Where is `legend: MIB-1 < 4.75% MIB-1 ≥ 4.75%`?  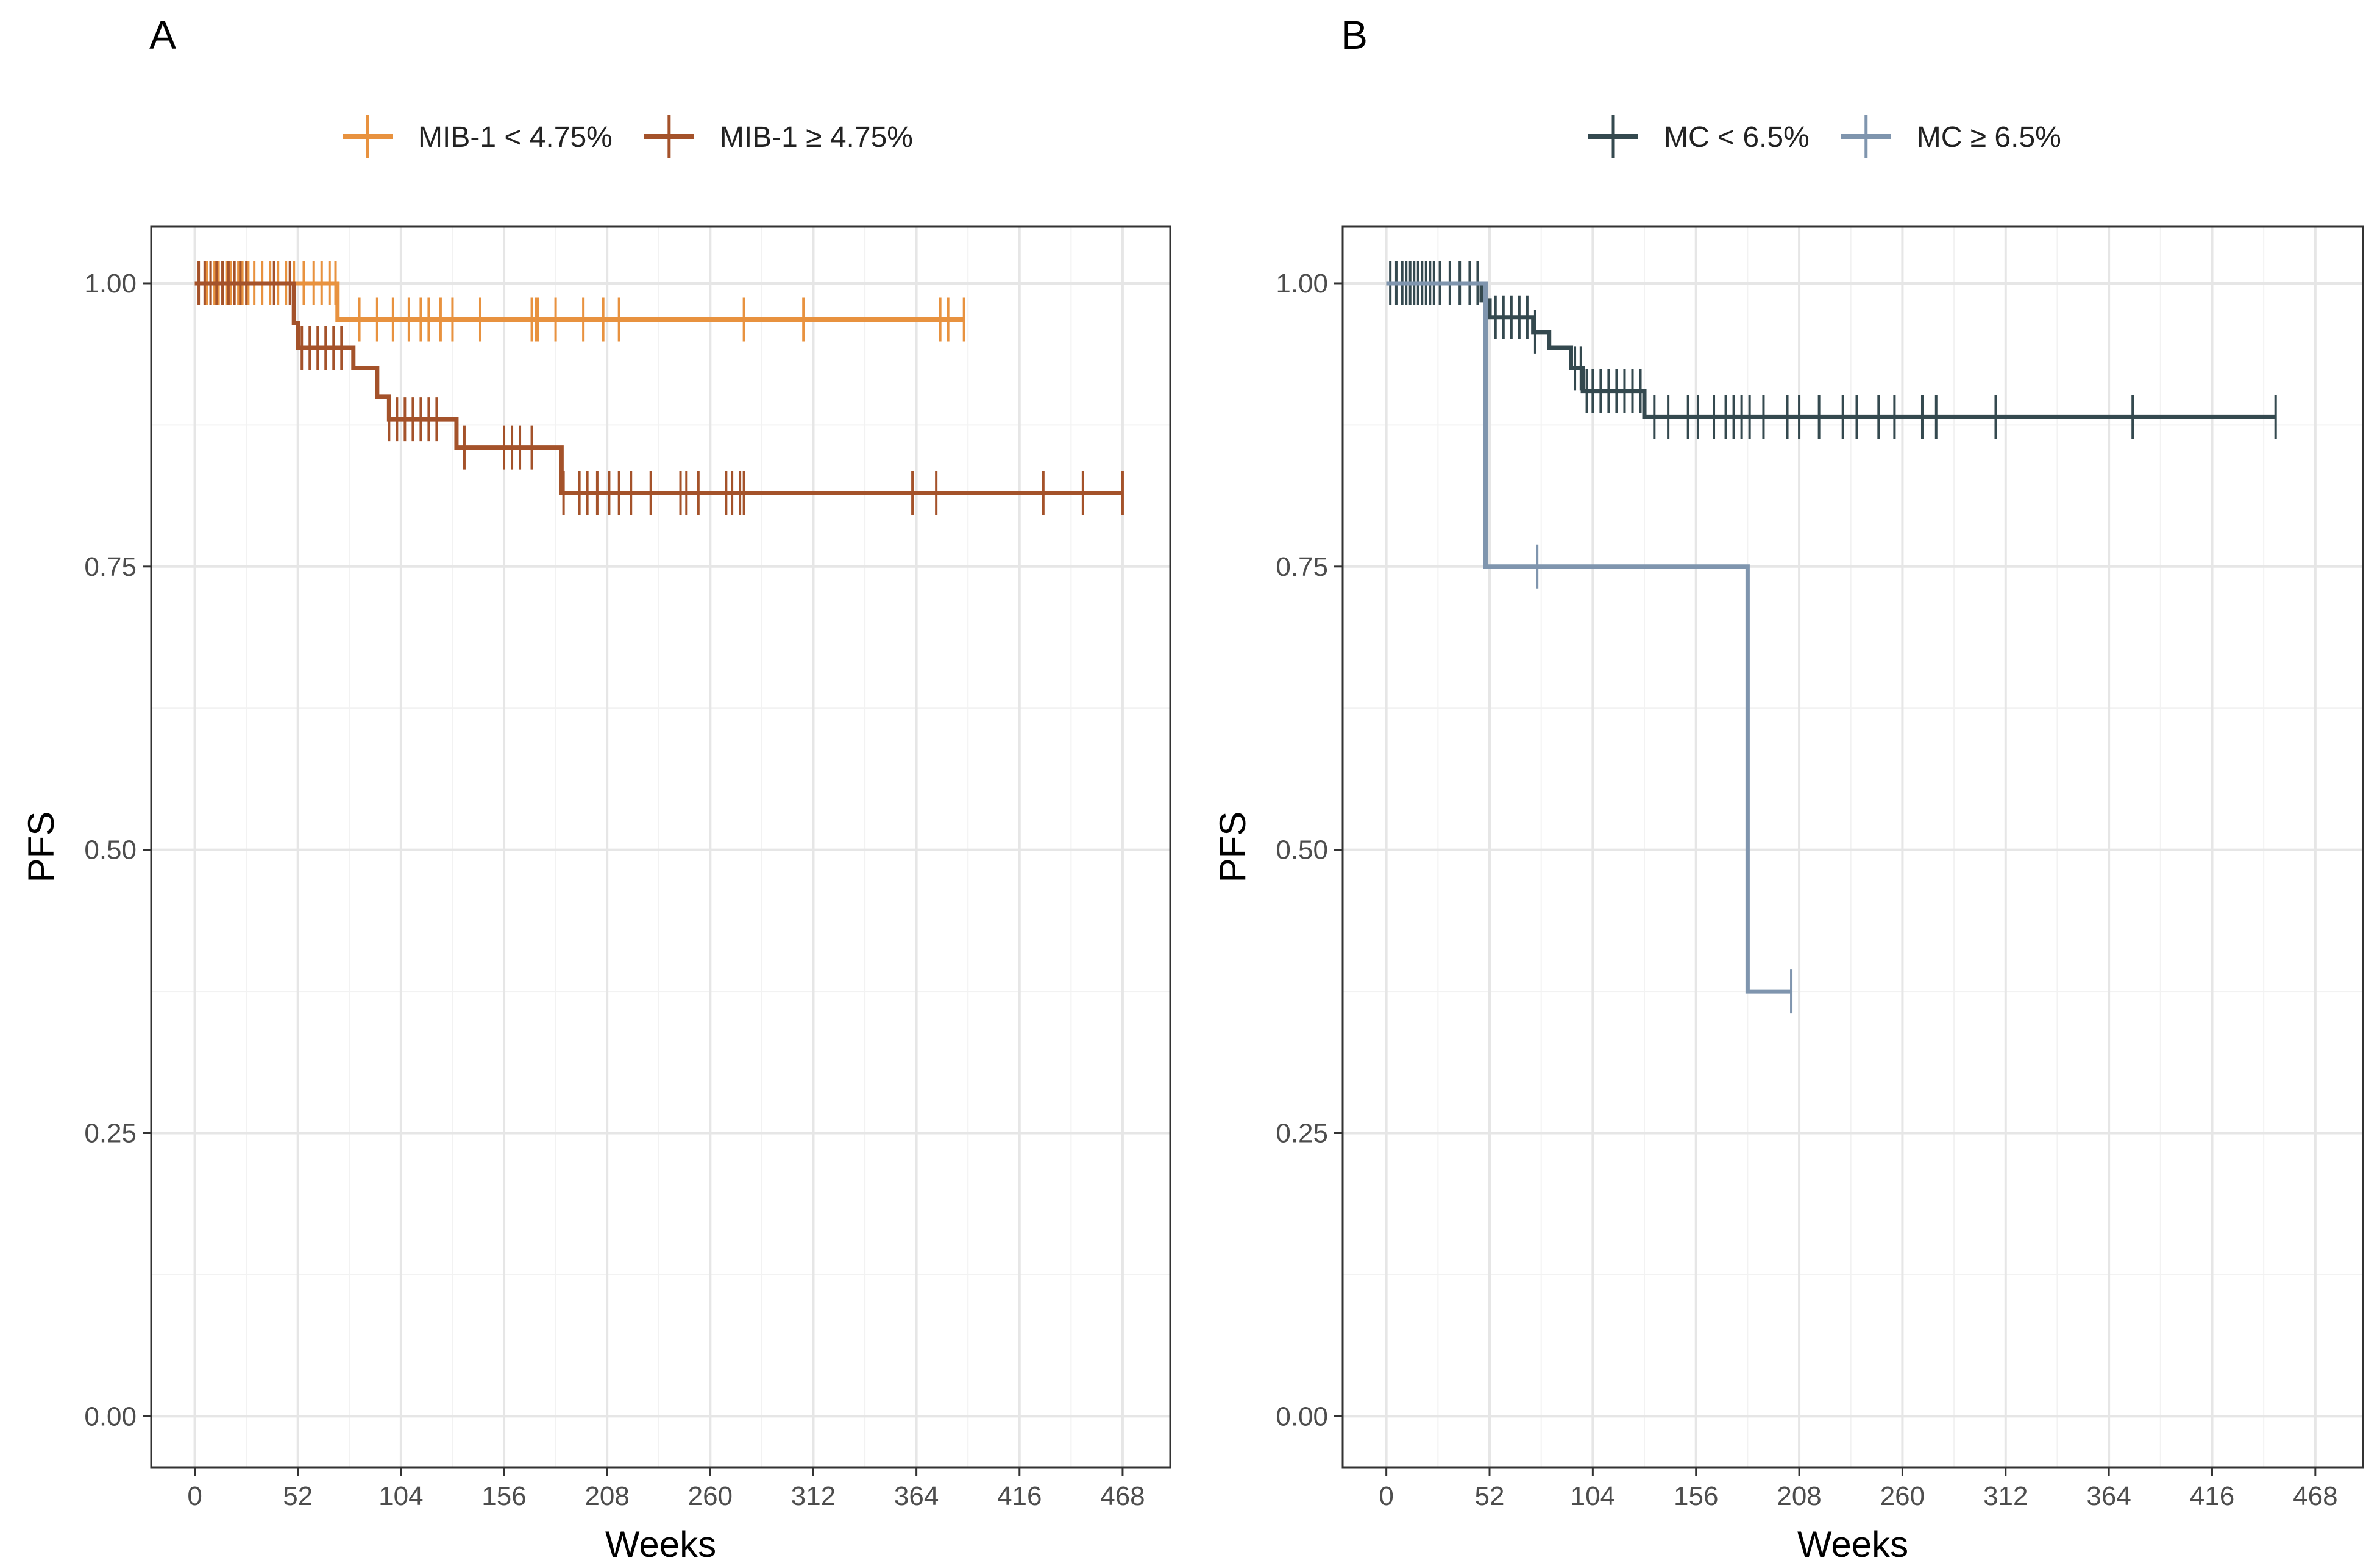
legend: MIB-1 < 4.75% MIB-1 ≥ 4.75% is located at coordinates (628, 136).